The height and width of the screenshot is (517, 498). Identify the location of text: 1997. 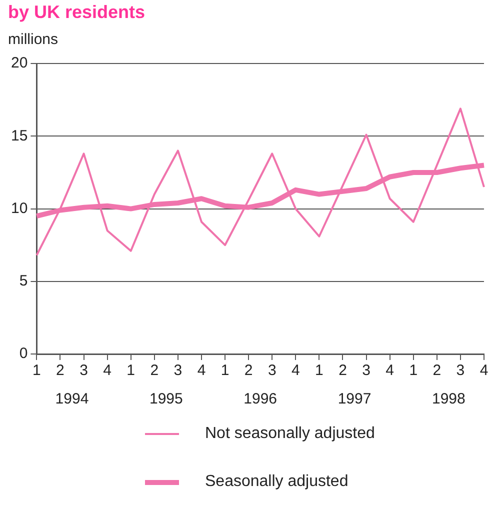
(355, 399).